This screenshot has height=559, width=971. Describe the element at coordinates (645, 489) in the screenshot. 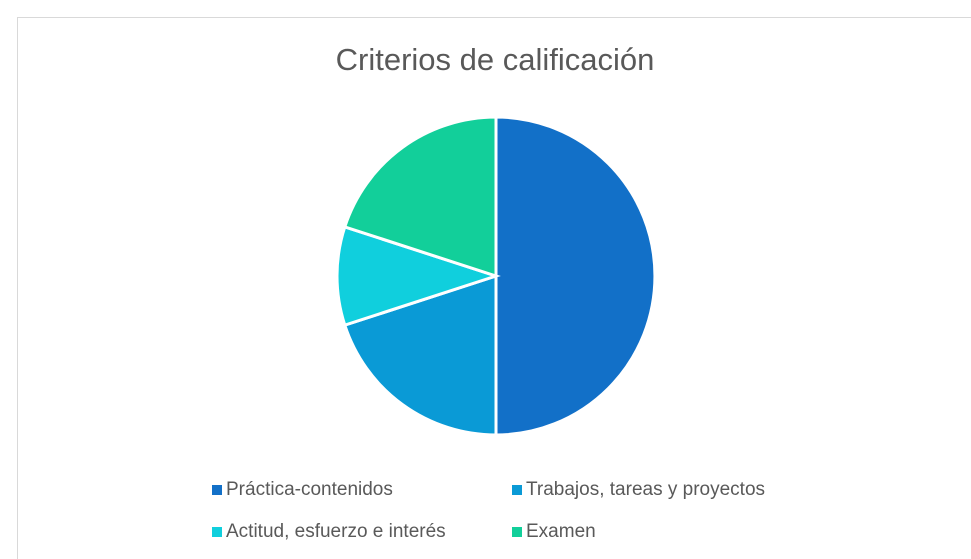

I see `legend-text: Trabajos, tareas y proyectos` at that location.